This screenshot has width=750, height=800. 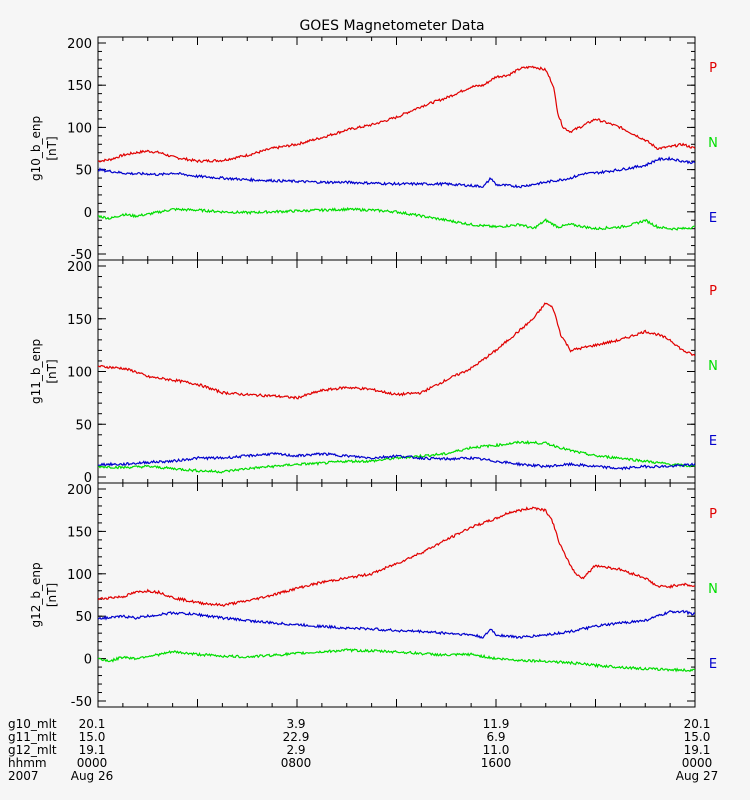 I want to click on footer-value: 0800, so click(x=296, y=763).